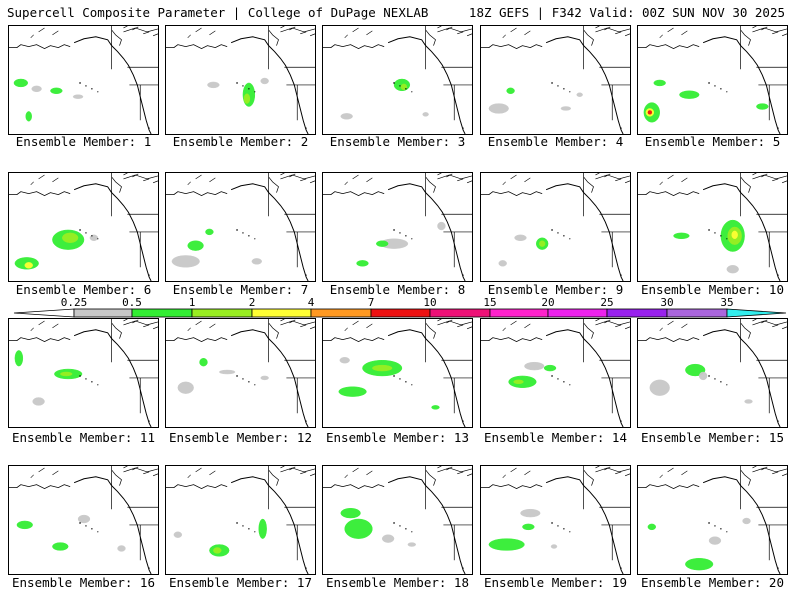 The width and height of the screenshot is (800, 600). What do you see at coordinates (555, 141) in the screenshot?
I see `member-caption: Ensemble Member: 4` at bounding box center [555, 141].